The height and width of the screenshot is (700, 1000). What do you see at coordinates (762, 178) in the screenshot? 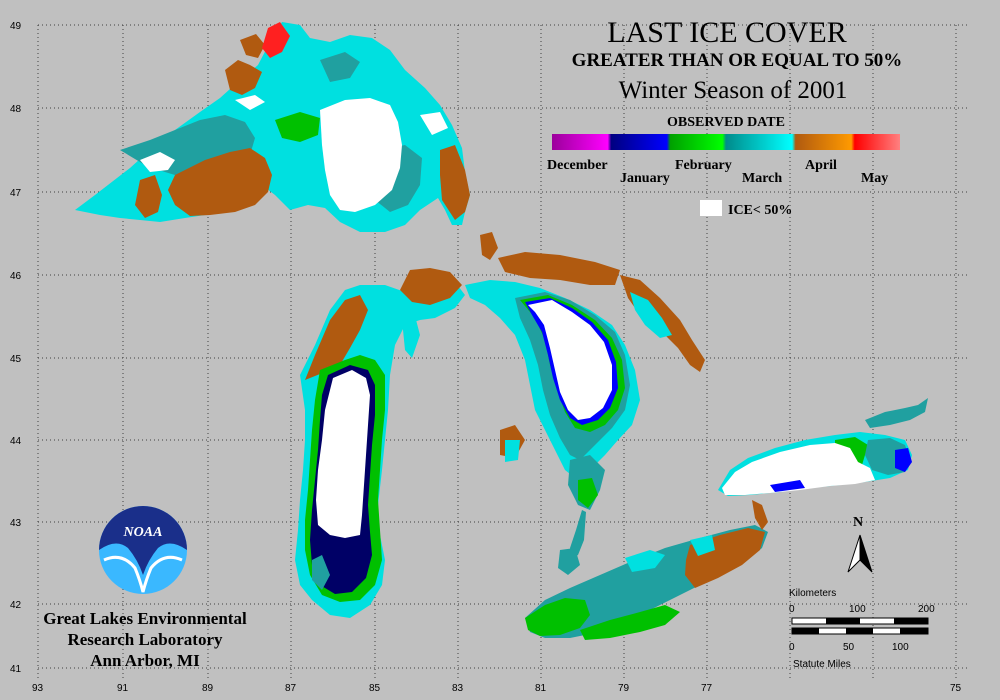
I see `legend-month: March` at bounding box center [762, 178].